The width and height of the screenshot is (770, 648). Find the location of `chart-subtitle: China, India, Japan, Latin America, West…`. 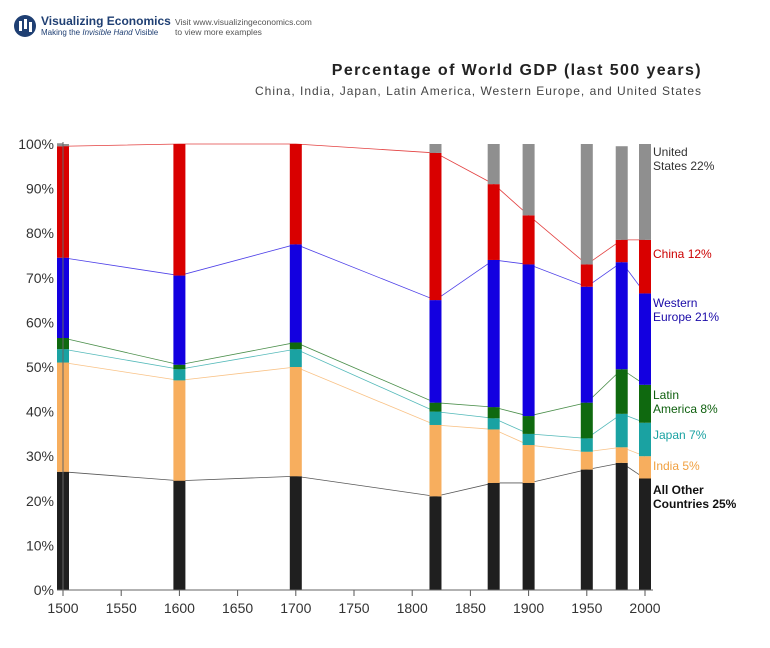

chart-subtitle: China, India, Japan, Latin America, West… is located at coordinates (478, 91).